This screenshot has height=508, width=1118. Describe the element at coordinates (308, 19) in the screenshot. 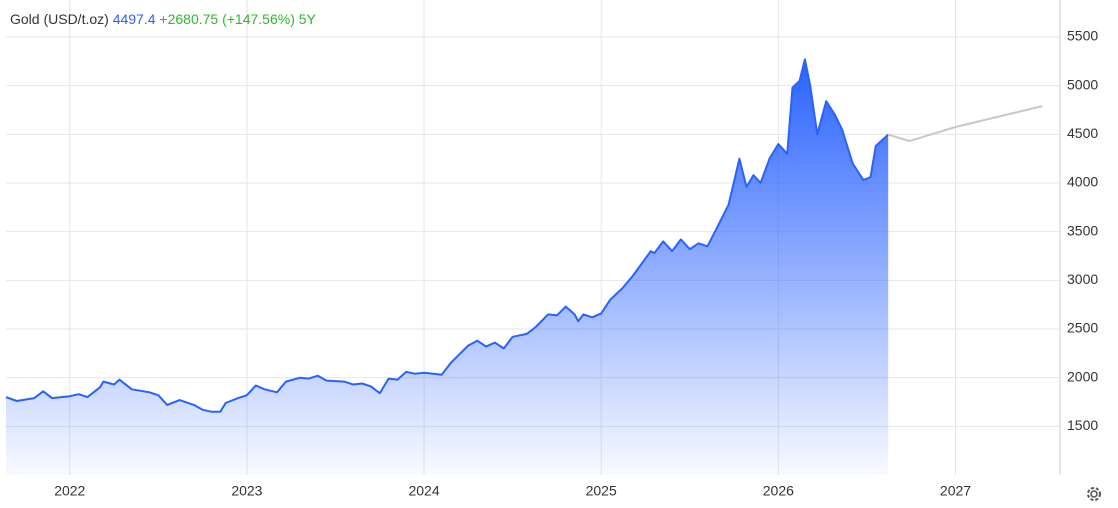

I see `period: 5Y` at that location.